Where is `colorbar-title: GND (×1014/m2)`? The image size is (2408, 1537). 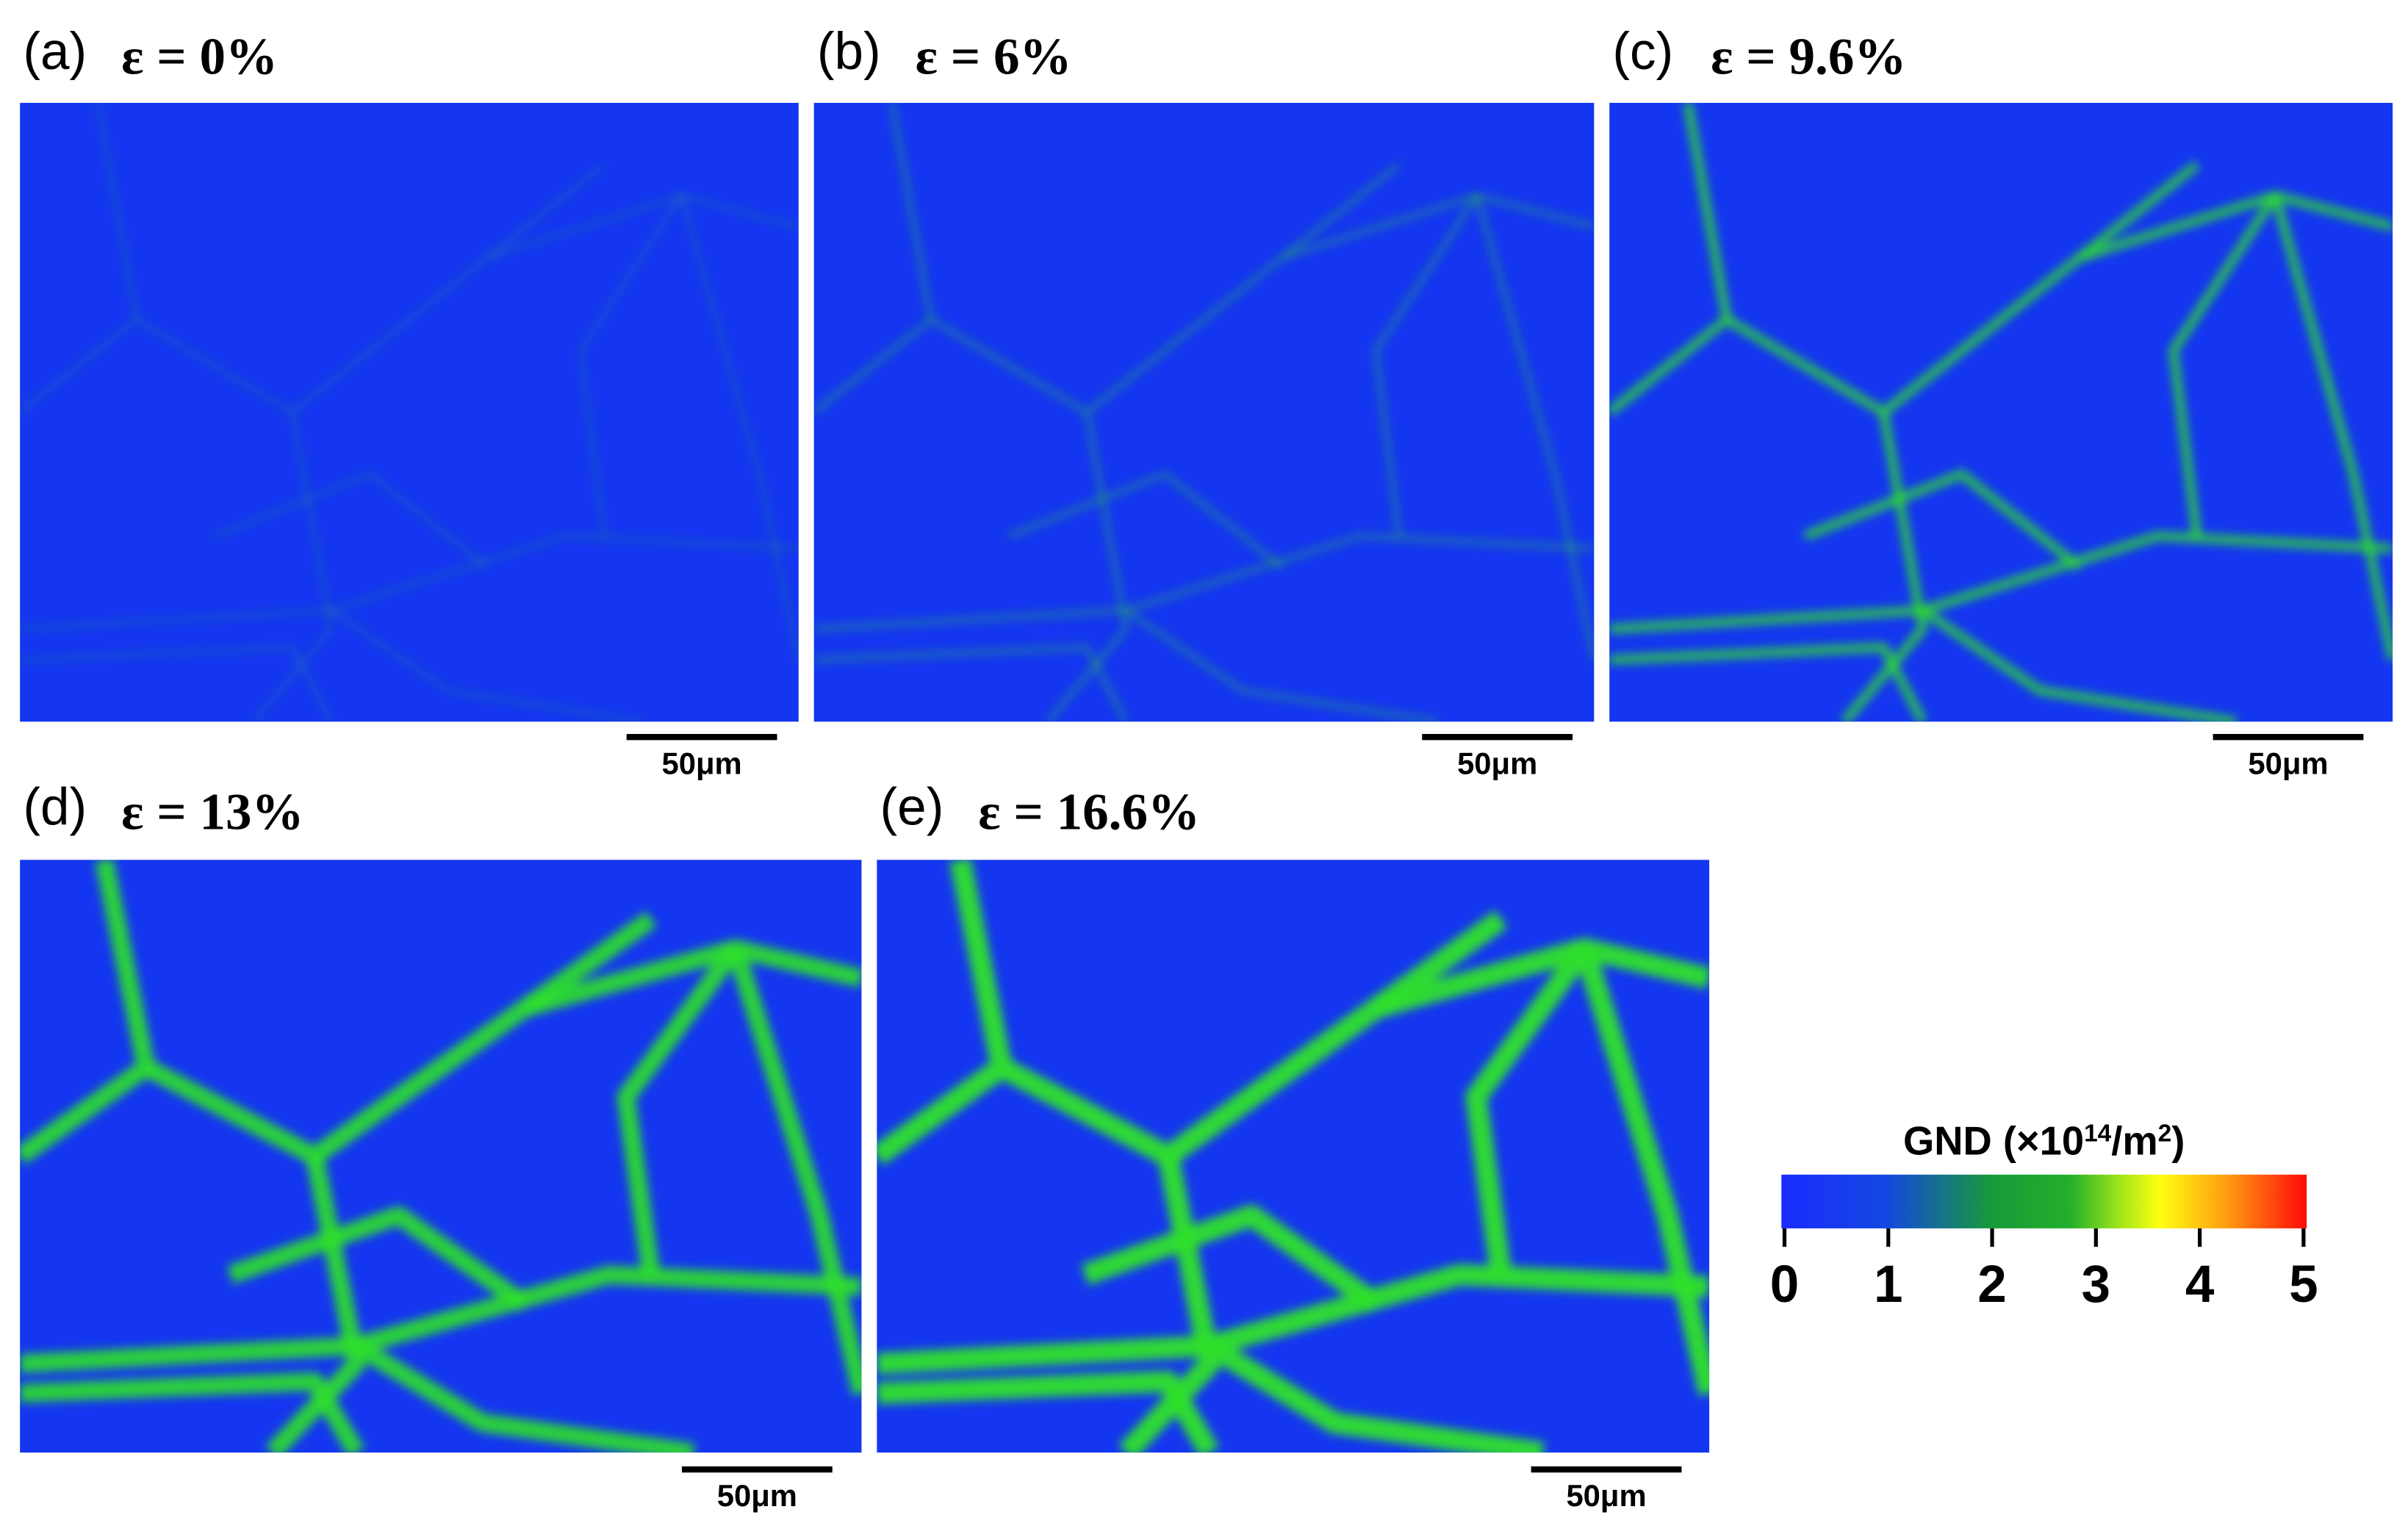 colorbar-title: GND (×1014/m2) is located at coordinates (2044, 1142).